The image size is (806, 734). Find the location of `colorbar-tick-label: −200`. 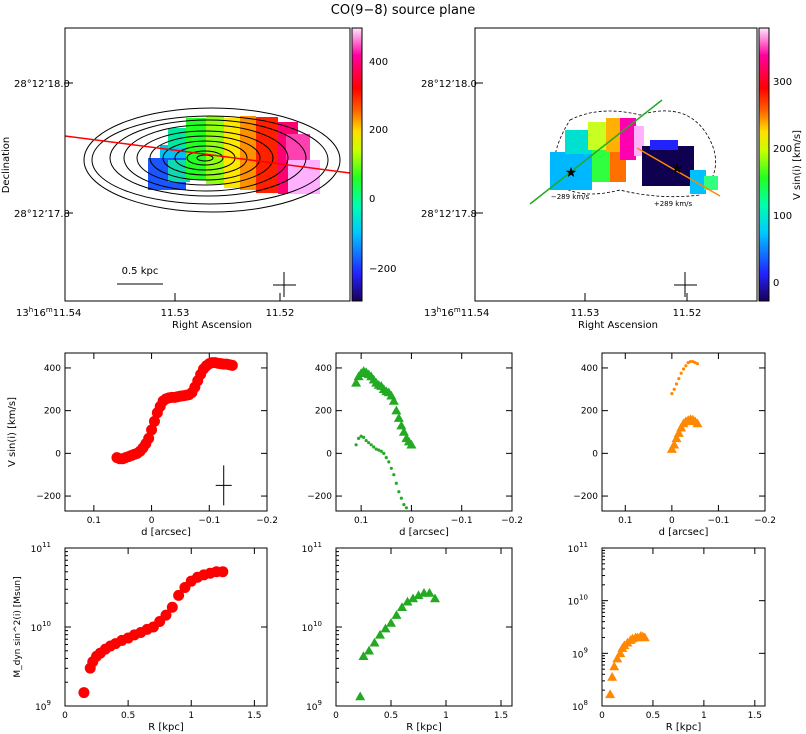

colorbar-tick-label: −200 is located at coordinates (382, 269).